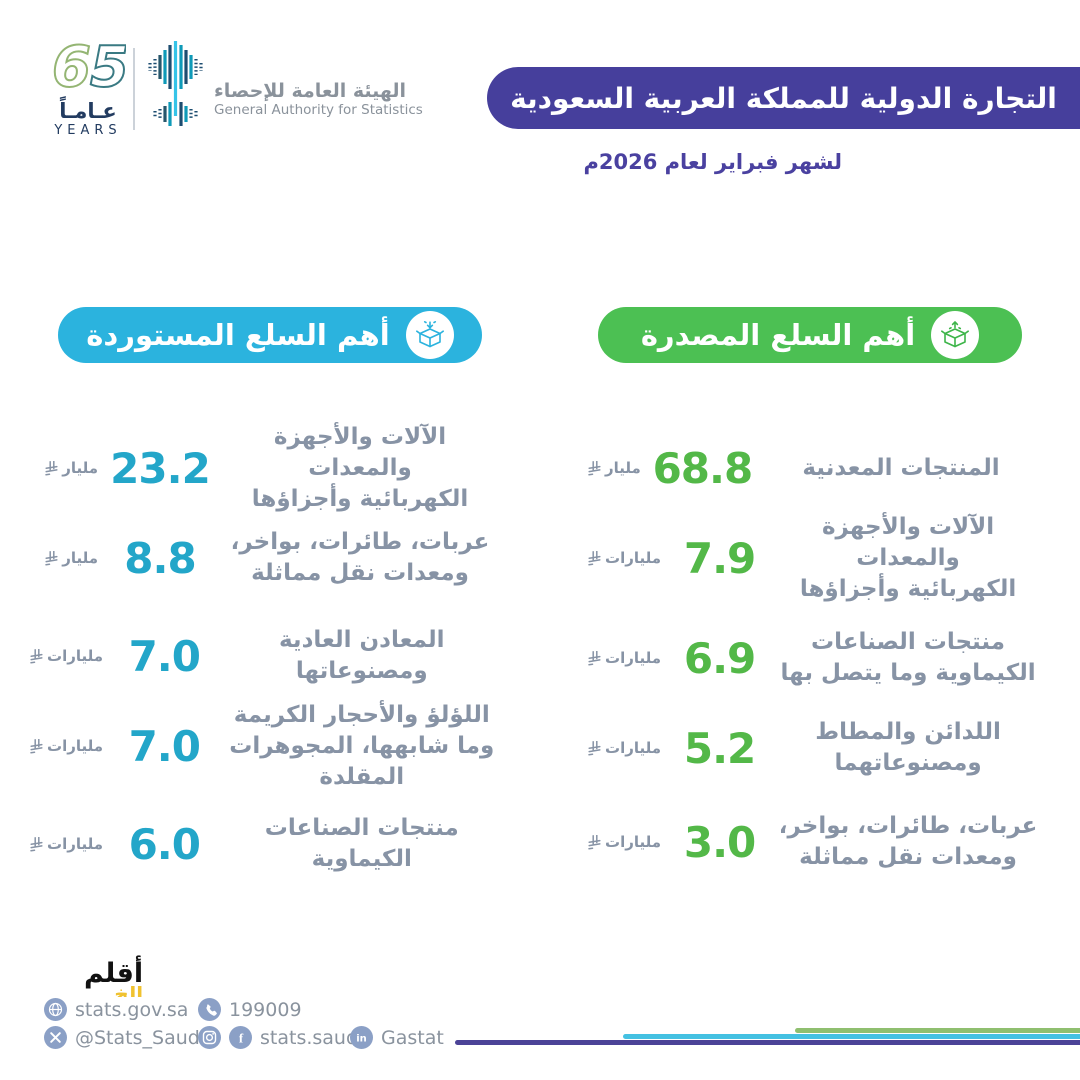 This screenshot has height=1080, width=1080. What do you see at coordinates (160, 558) in the screenshot?
I see `item-value: 8.8` at bounding box center [160, 558].